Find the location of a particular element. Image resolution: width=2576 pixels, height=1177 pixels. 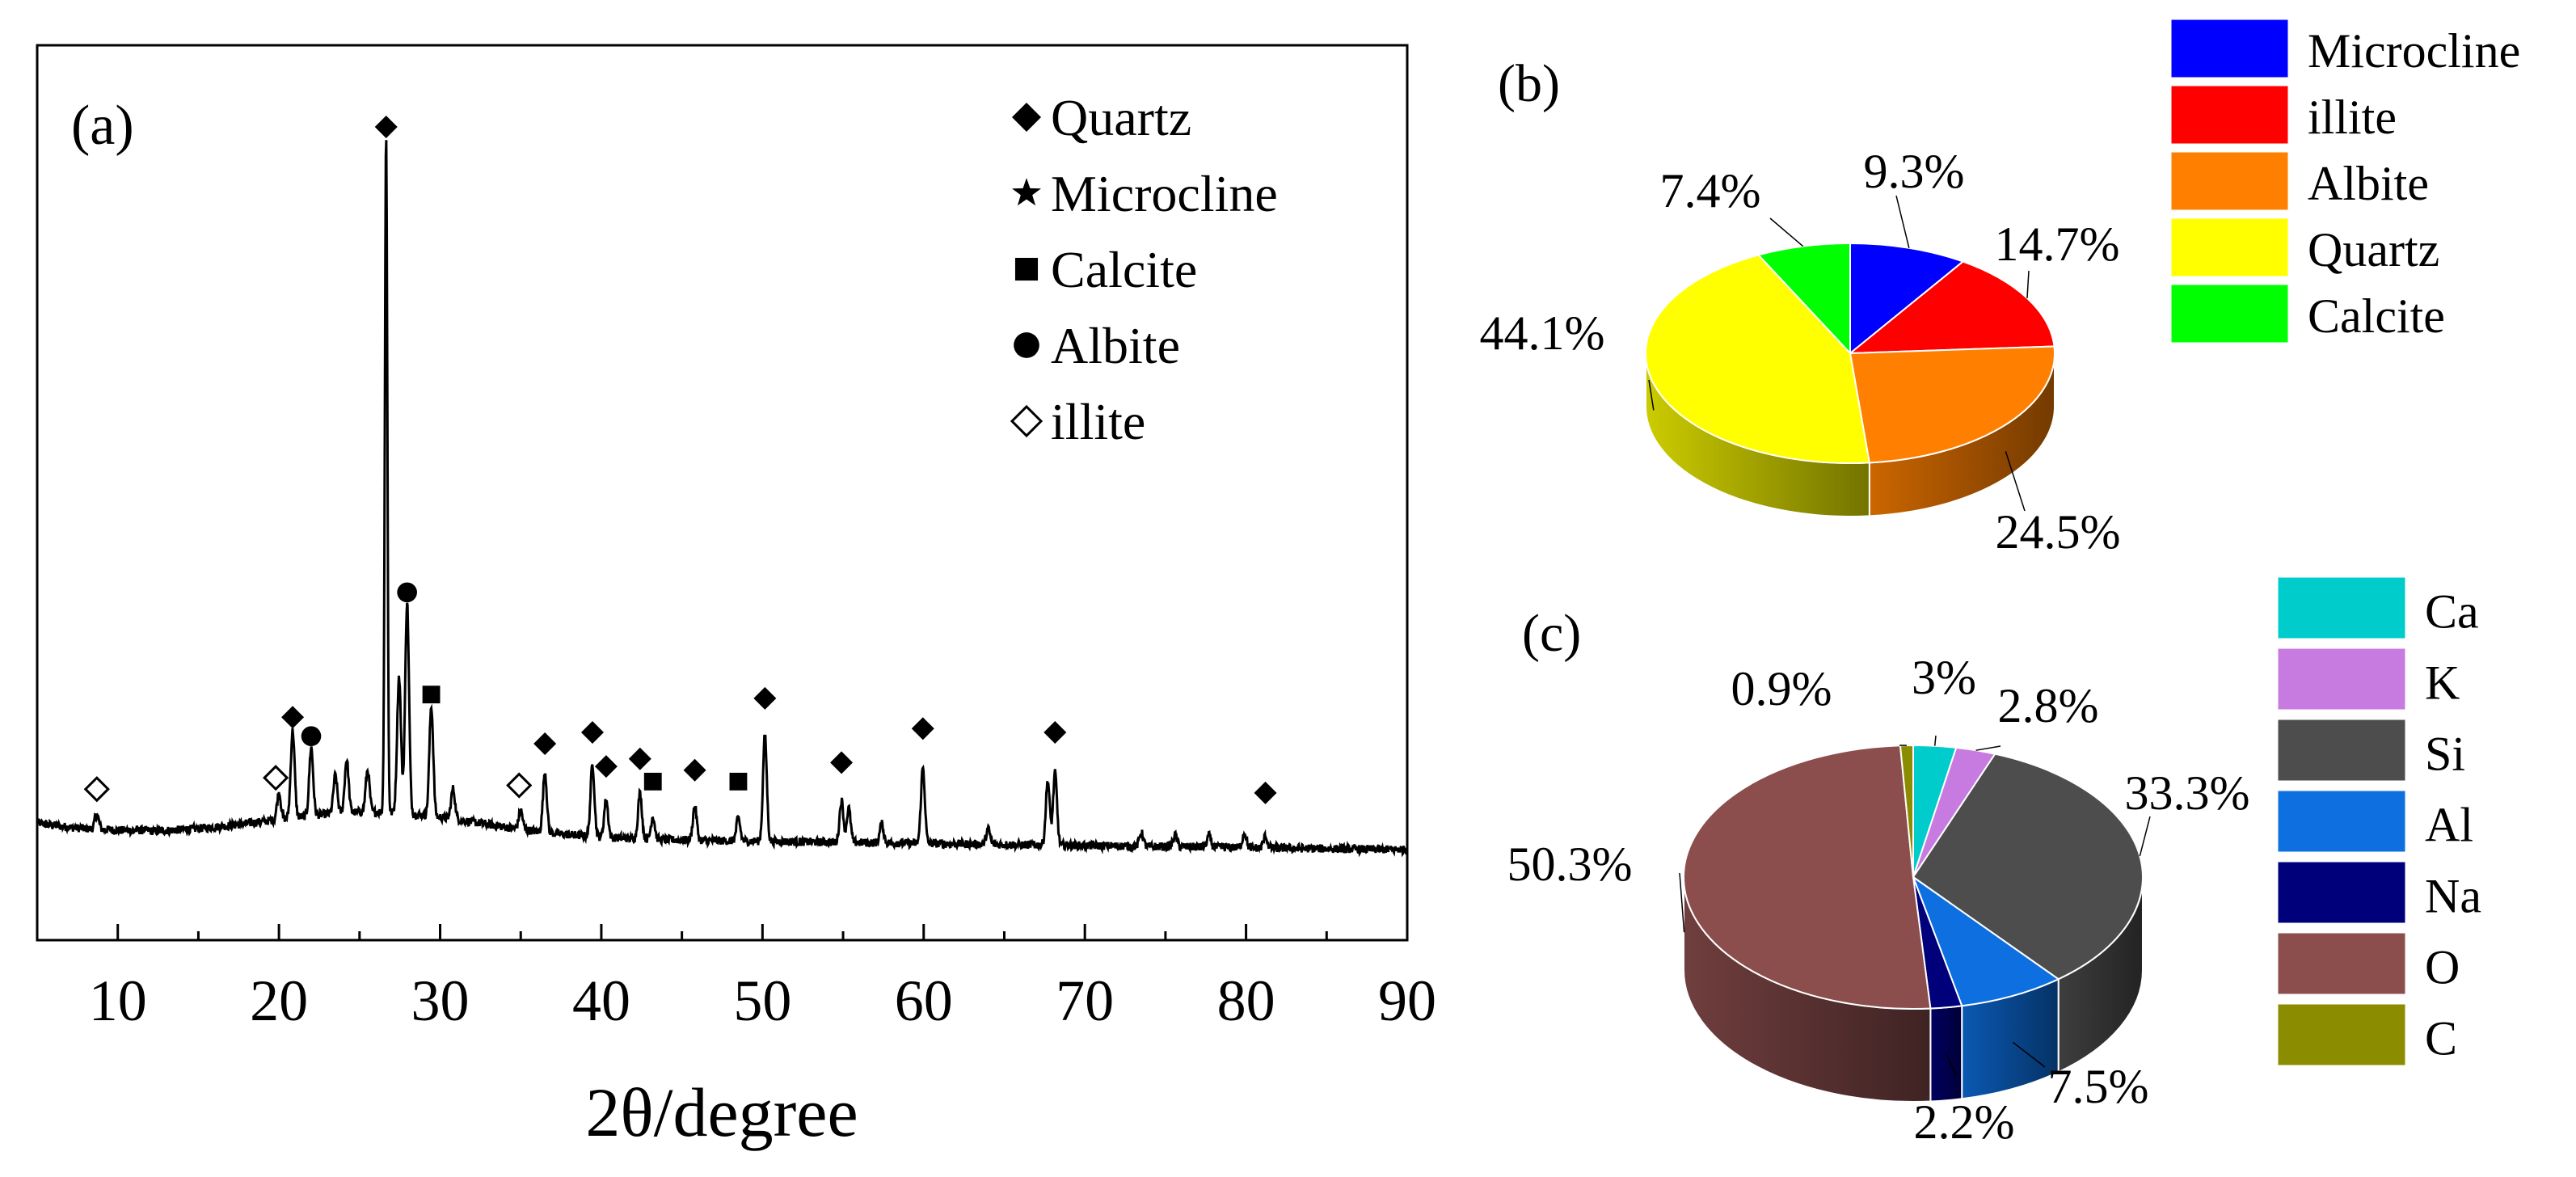

legend-swatch-ca is located at coordinates (2342, 607).